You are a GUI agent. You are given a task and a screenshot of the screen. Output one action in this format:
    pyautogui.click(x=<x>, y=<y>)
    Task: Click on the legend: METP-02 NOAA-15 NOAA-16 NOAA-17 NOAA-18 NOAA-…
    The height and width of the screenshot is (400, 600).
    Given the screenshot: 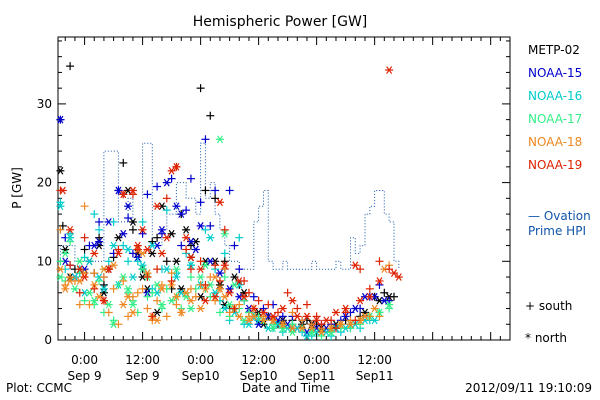 What is the action you would take?
    pyautogui.click(x=559, y=140)
    